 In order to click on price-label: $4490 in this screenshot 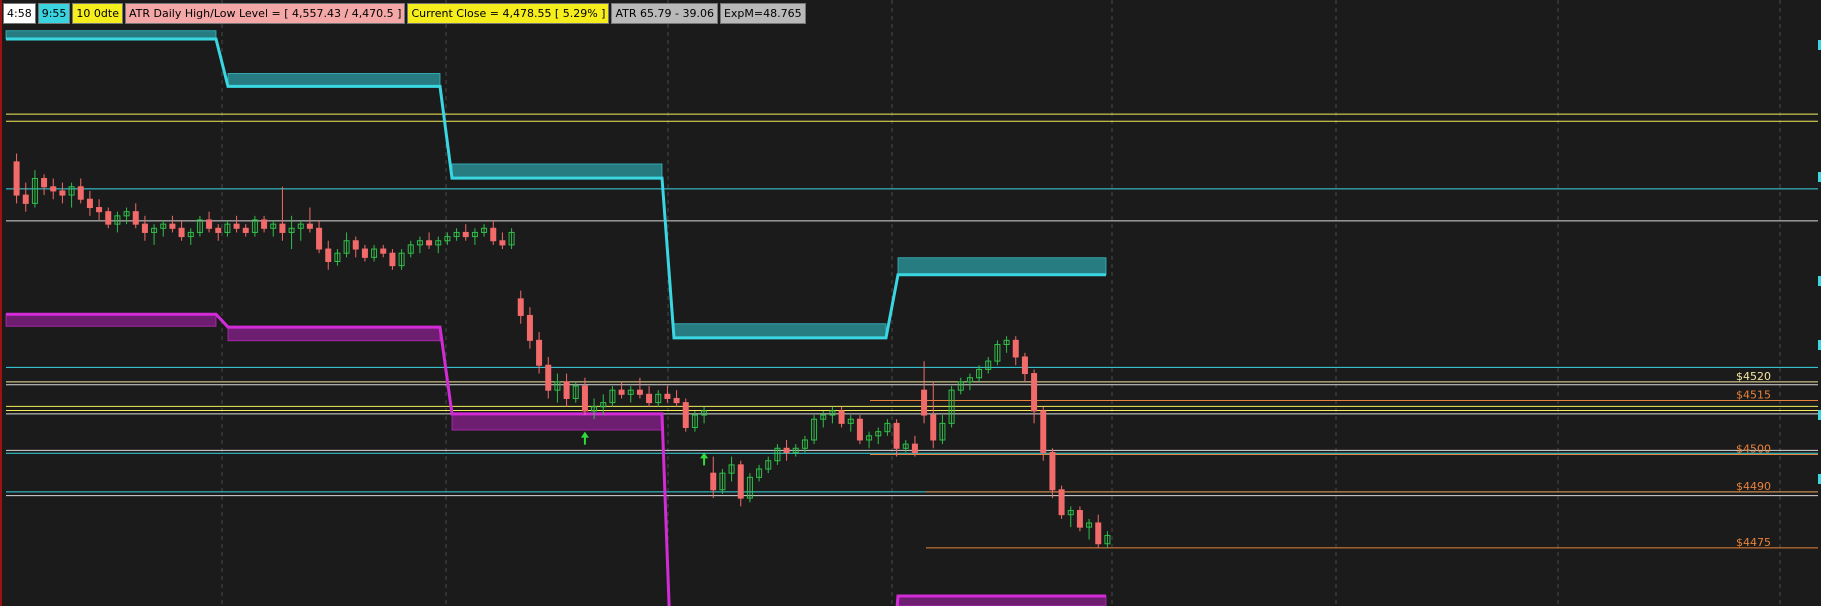, I will do `click(1753, 486)`.